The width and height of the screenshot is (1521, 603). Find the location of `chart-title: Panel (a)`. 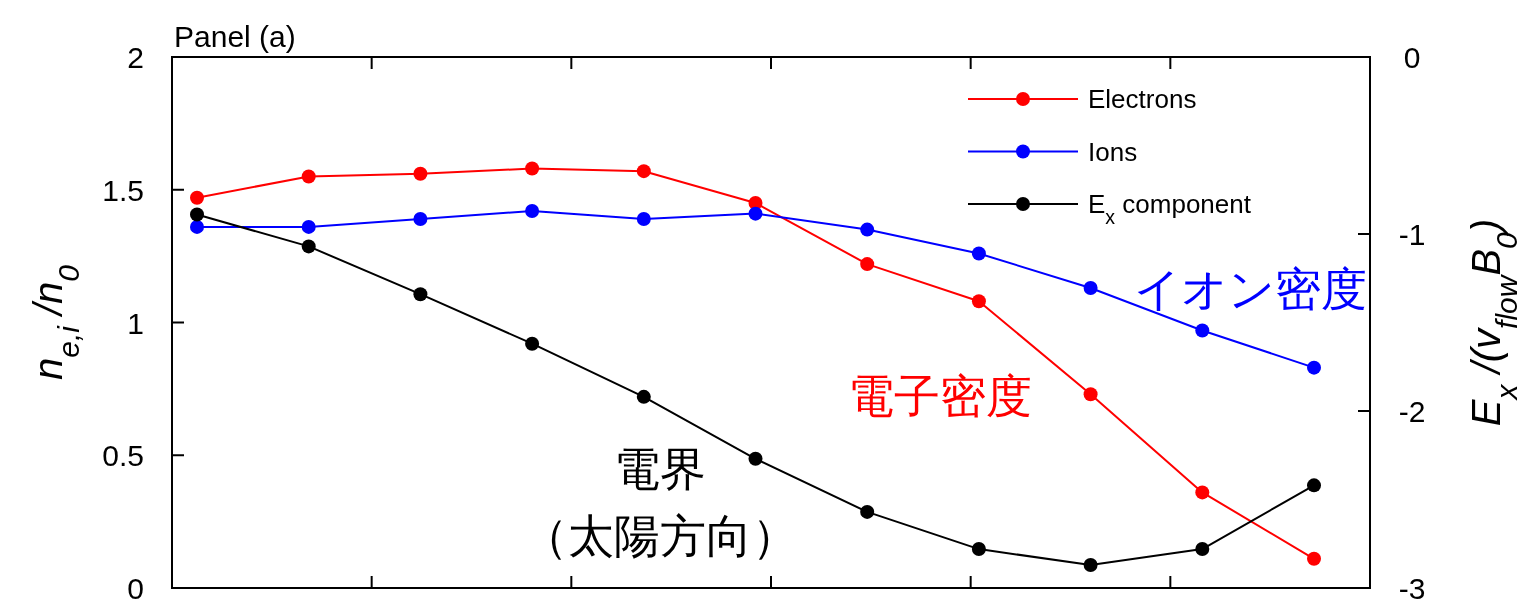

chart-title: Panel (a) is located at coordinates (235, 36).